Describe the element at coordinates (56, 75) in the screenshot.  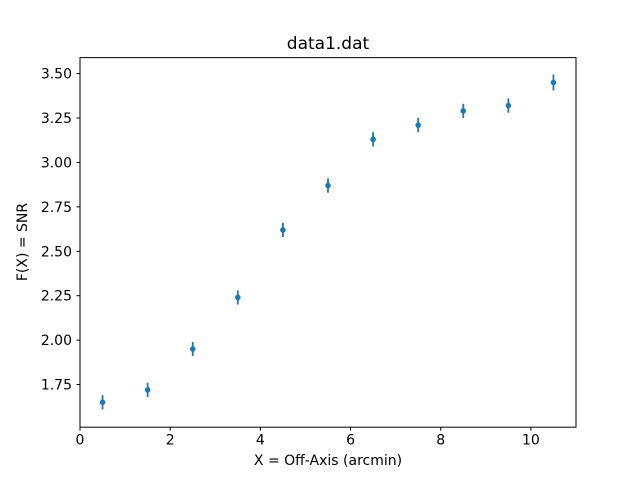
I see `y-tick-label: 3.50` at that location.